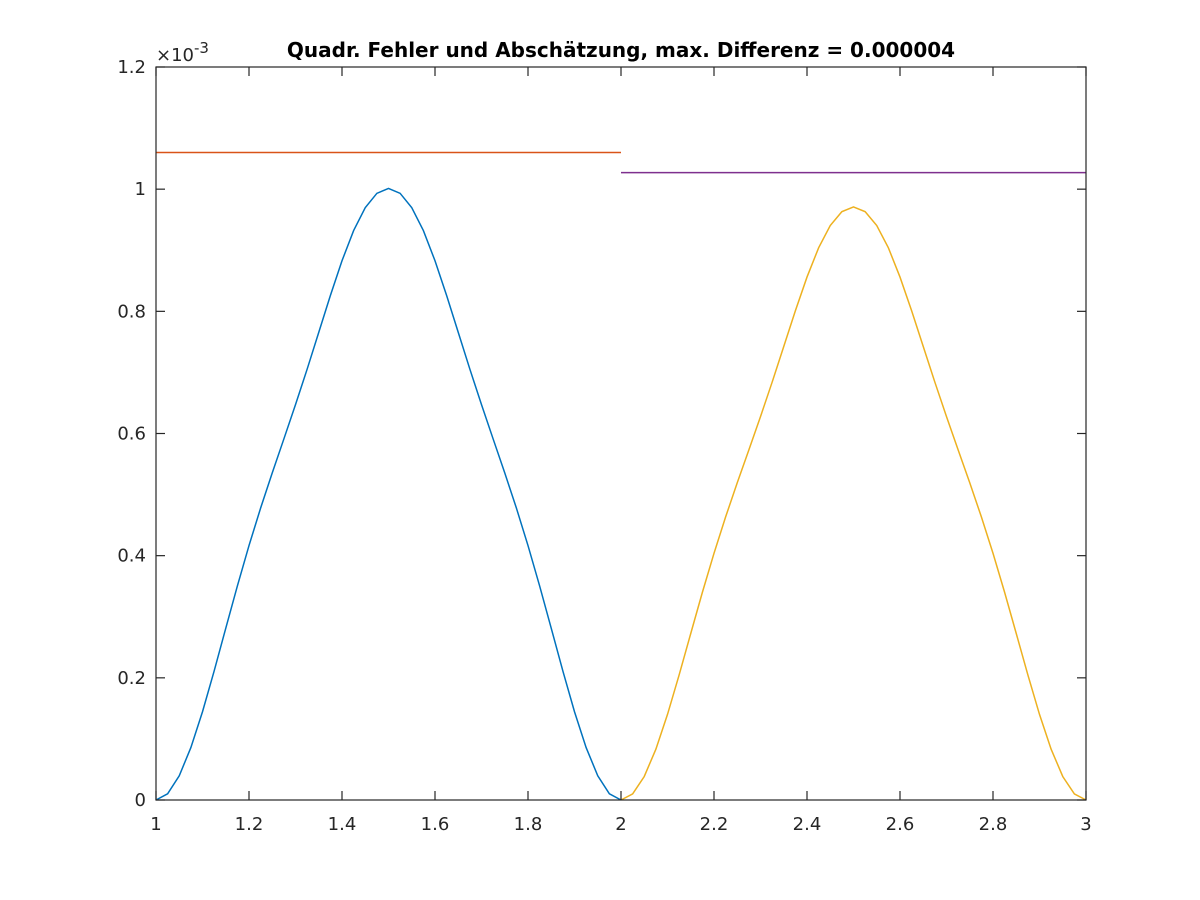 The width and height of the screenshot is (1200, 900). What do you see at coordinates (131, 434) in the screenshot?
I see `y-tick-label: 0.6` at bounding box center [131, 434].